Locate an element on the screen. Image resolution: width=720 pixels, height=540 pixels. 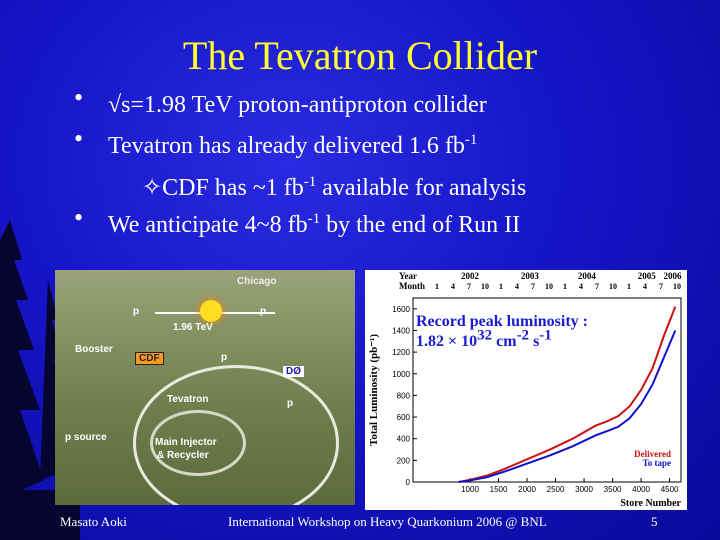
y-tick-label: 200 is located at coordinates (404, 460).